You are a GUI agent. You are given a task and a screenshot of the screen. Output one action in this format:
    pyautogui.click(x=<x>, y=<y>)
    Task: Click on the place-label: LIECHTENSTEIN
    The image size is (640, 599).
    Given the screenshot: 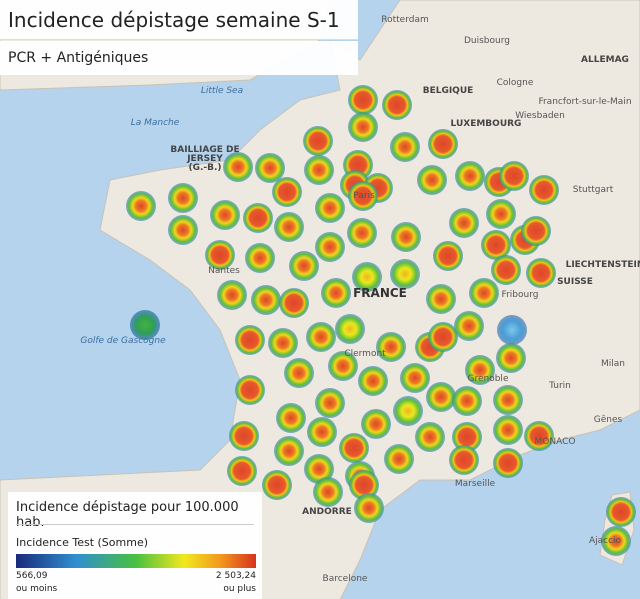 What is the action you would take?
    pyautogui.click(x=603, y=265)
    